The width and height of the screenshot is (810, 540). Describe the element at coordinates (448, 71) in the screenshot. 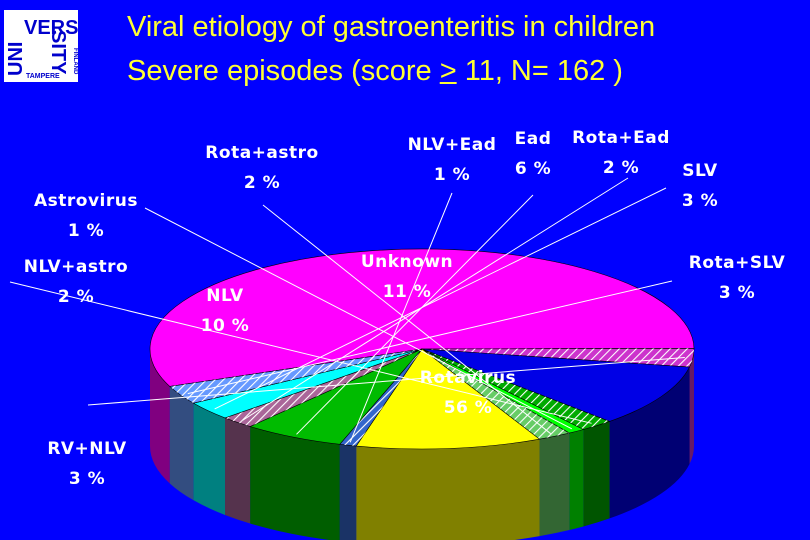

I see `subtitle-ge-symbol: >` at that location.